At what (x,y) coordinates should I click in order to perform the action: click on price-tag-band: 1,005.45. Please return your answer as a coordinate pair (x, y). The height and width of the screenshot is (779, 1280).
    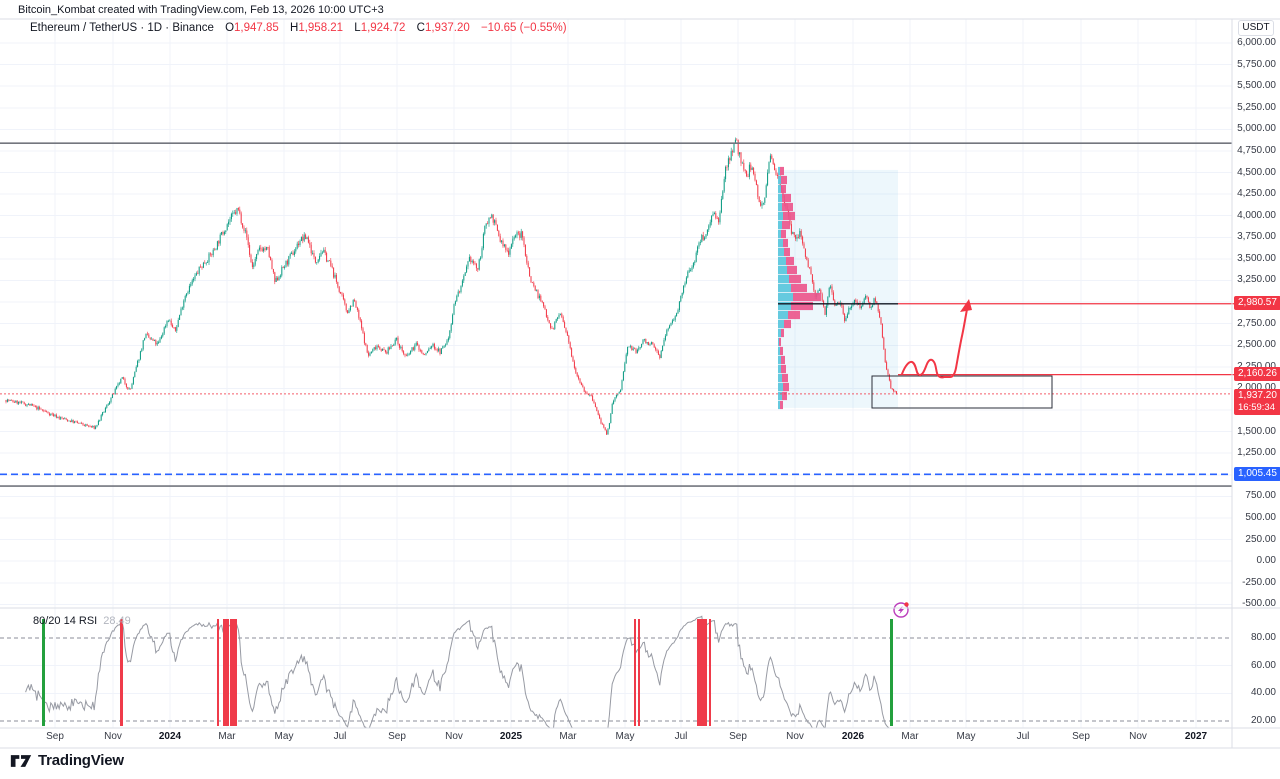
    Looking at the image, I should click on (1257, 473).